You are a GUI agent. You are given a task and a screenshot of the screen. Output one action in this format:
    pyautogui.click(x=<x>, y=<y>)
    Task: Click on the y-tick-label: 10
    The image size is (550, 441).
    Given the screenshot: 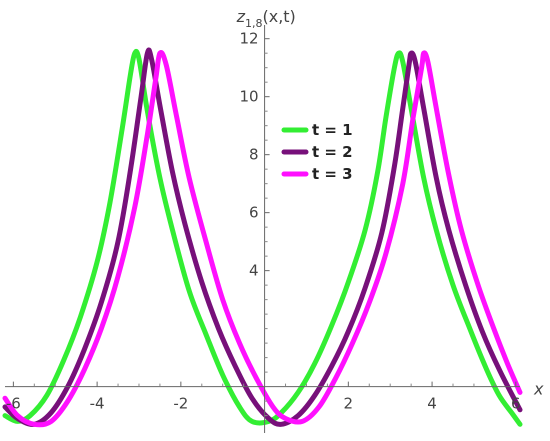 What is the action you would take?
    pyautogui.click(x=248, y=97)
    